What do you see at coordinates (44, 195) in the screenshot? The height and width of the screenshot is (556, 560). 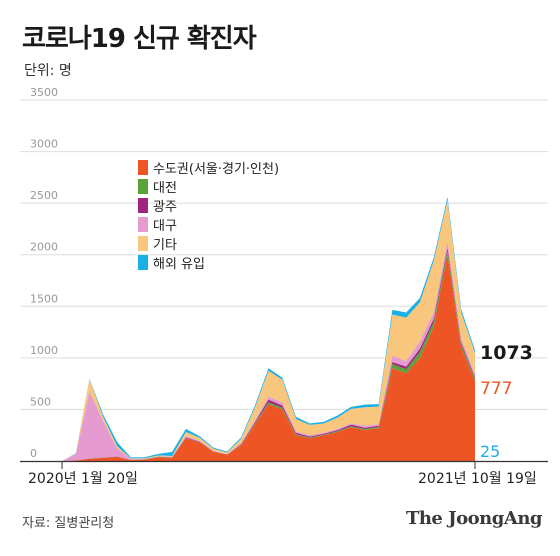 I see `y-tick-label-2500: 2500` at bounding box center [44, 195].